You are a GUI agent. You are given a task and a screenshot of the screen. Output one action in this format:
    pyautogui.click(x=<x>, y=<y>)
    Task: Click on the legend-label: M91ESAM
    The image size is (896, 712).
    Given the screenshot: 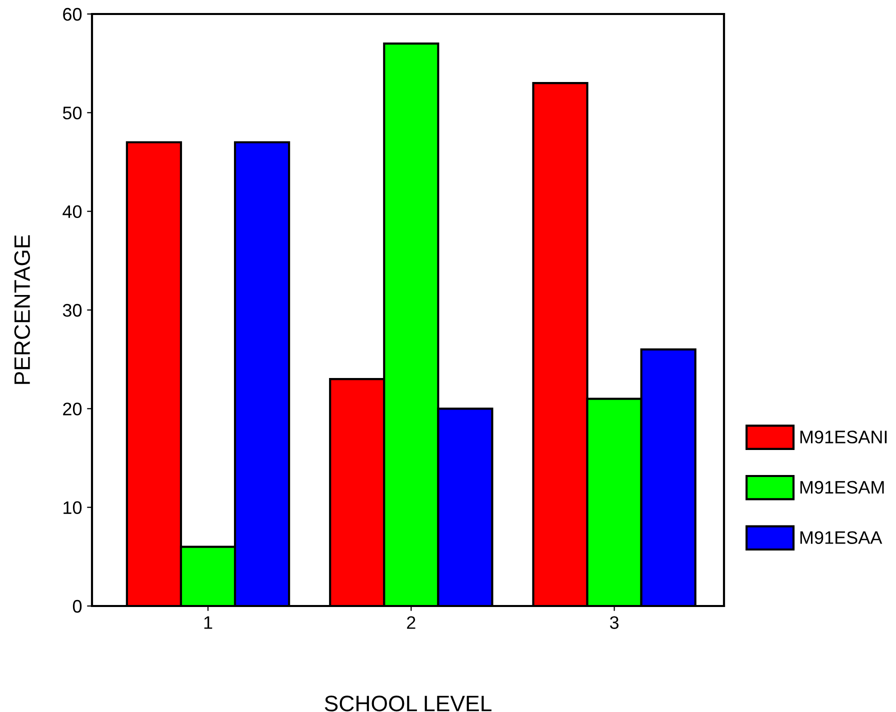 What is the action you would take?
    pyautogui.click(x=842, y=487)
    